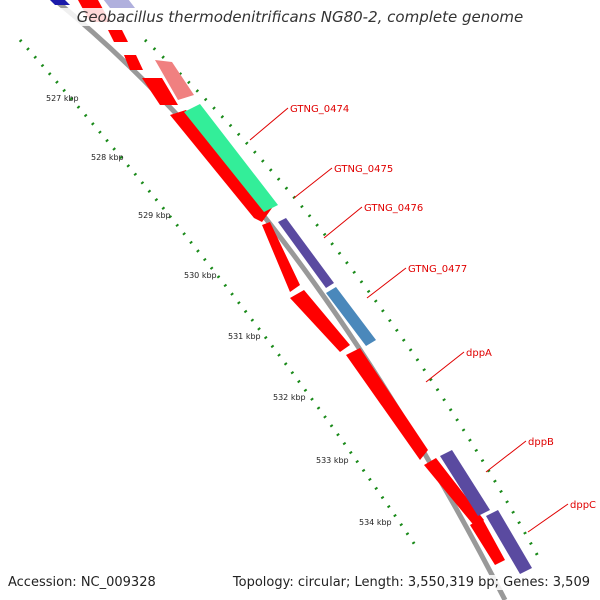 The height and width of the screenshot is (600, 600). Describe the element at coordinates (107, 157) in the screenshot. I see `kbp-label: 528 kbp` at that location.